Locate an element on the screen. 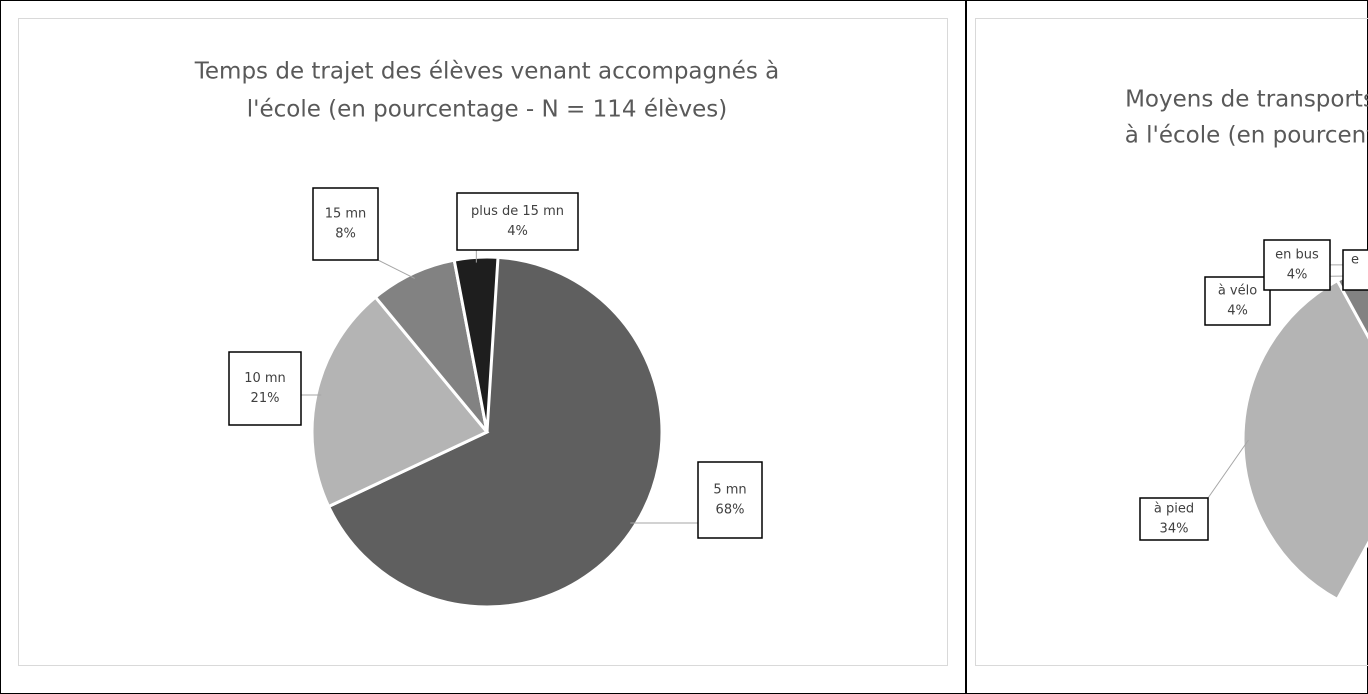 The height and width of the screenshot is (694, 1368). label-name: plus de 15 mn is located at coordinates (517, 211).